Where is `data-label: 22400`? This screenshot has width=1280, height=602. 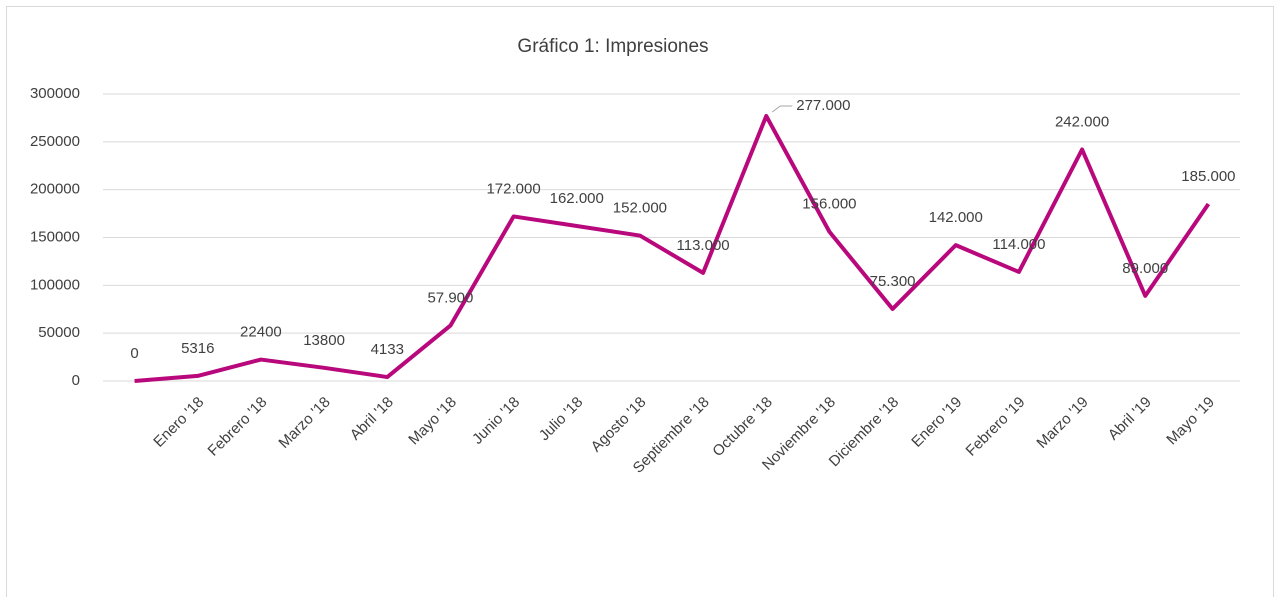
data-label: 22400 is located at coordinates (261, 332).